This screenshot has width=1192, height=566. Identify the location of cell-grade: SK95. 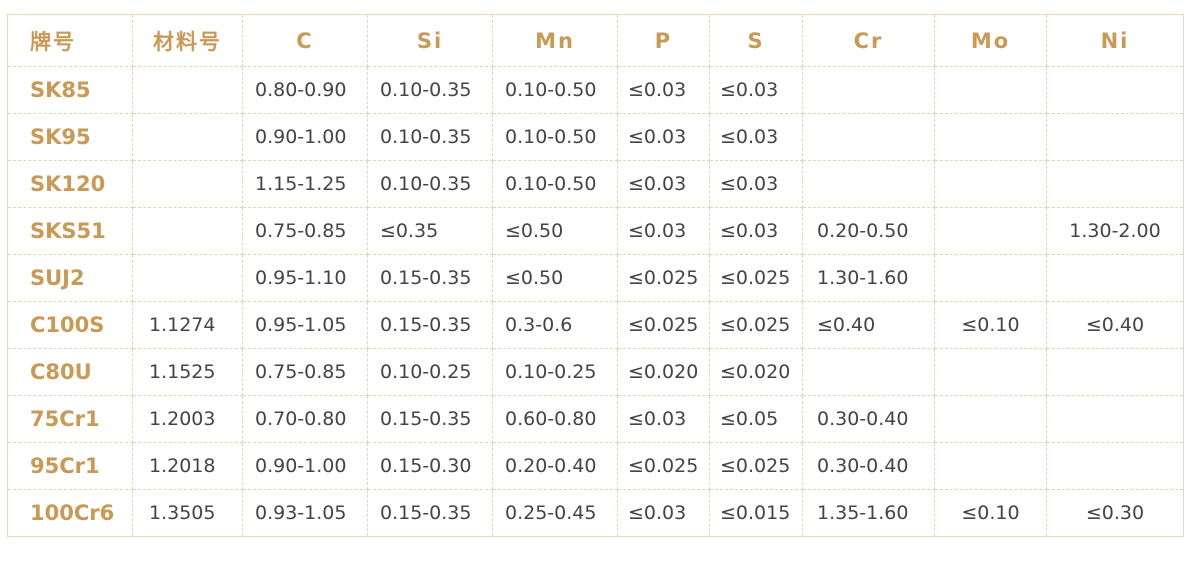
(70, 137).